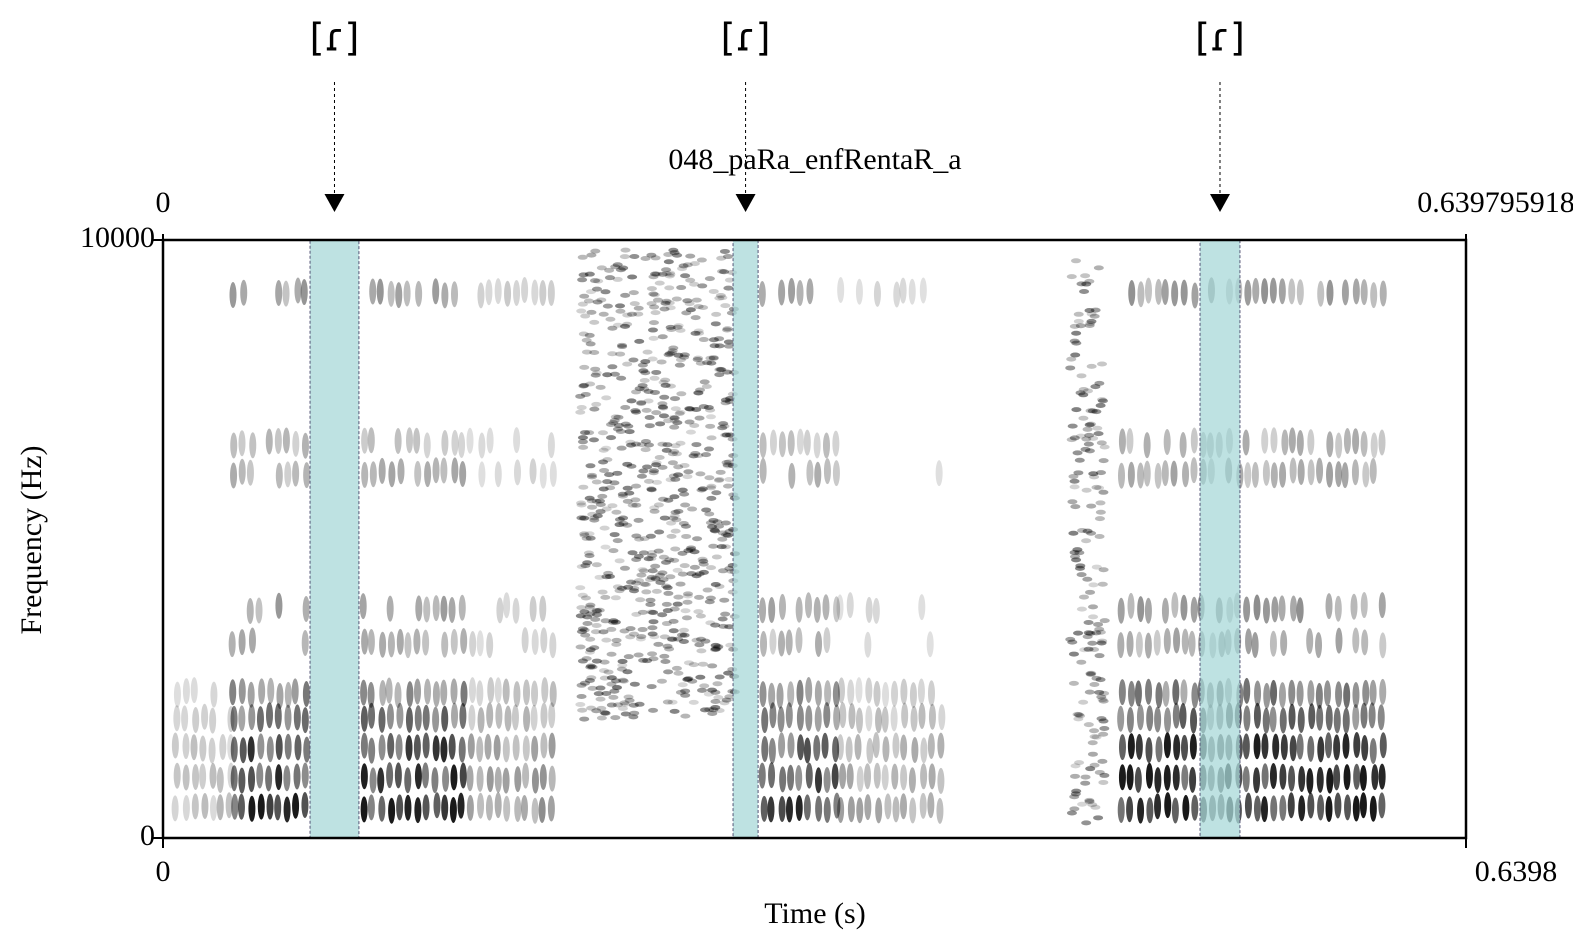 This screenshot has width=1573, height=937. What do you see at coordinates (745, 203) in the screenshot?
I see `arrow-head` at bounding box center [745, 203].